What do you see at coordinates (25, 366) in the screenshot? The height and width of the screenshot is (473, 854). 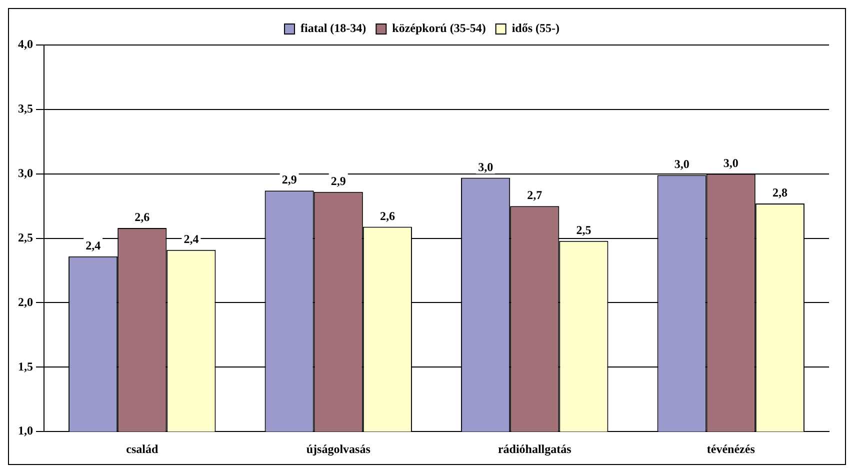 I see `y-tick-label: 1,5` at bounding box center [25, 366].